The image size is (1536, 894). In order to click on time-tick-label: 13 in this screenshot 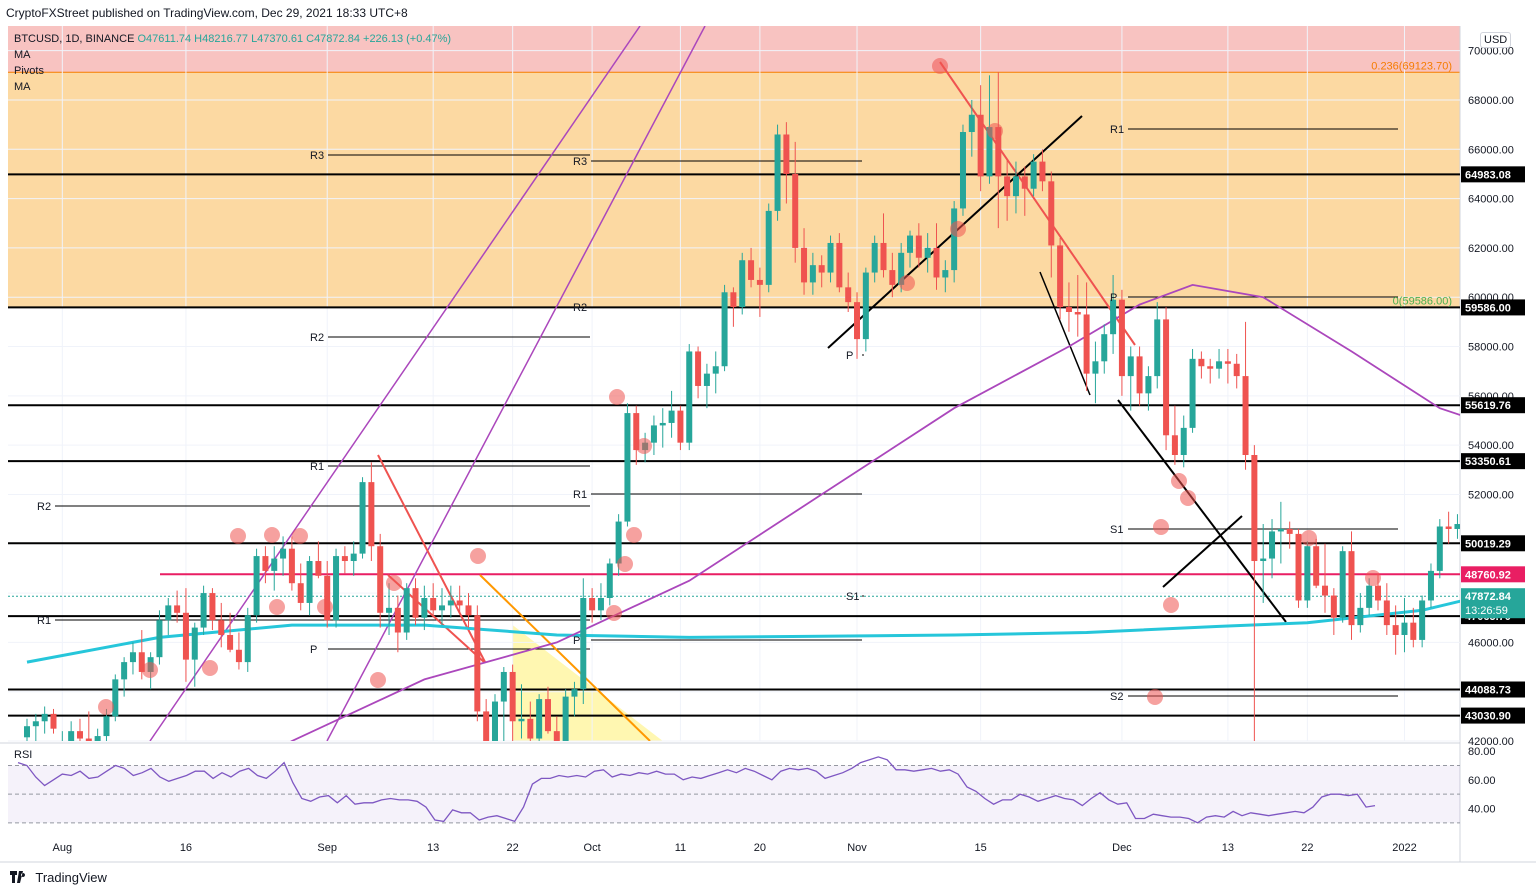, I will do `click(1228, 848)`.